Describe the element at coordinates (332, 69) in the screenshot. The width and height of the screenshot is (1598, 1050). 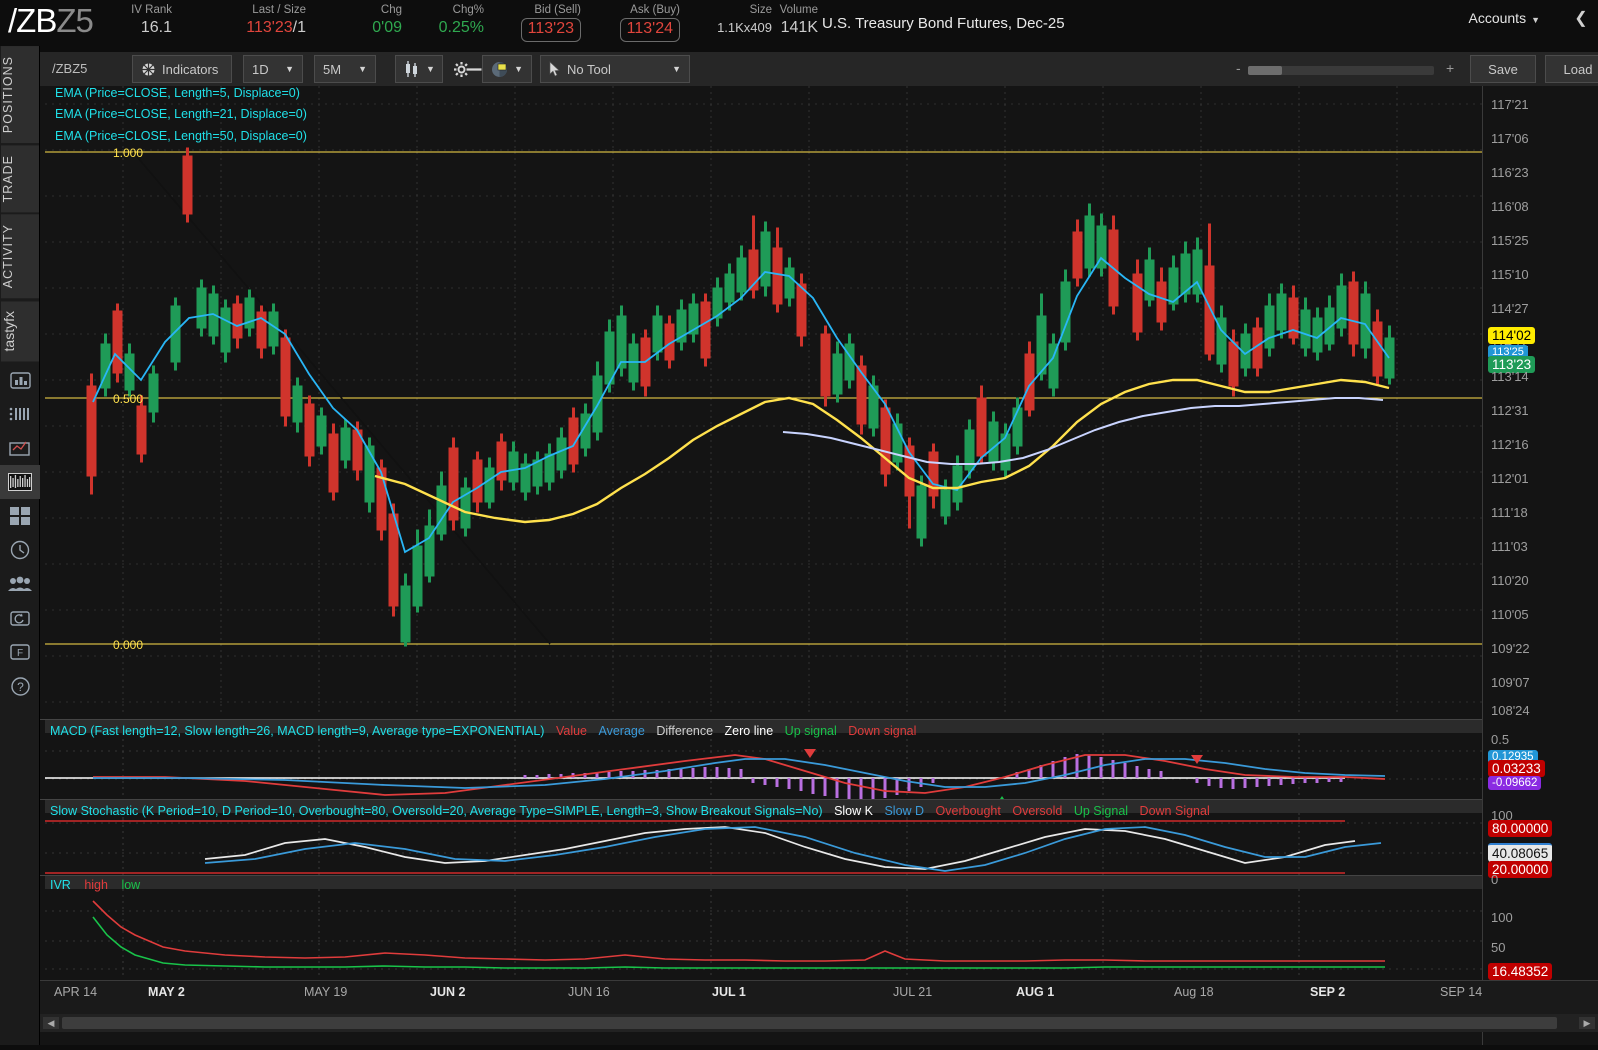
I see `interval-value: 5M` at that location.